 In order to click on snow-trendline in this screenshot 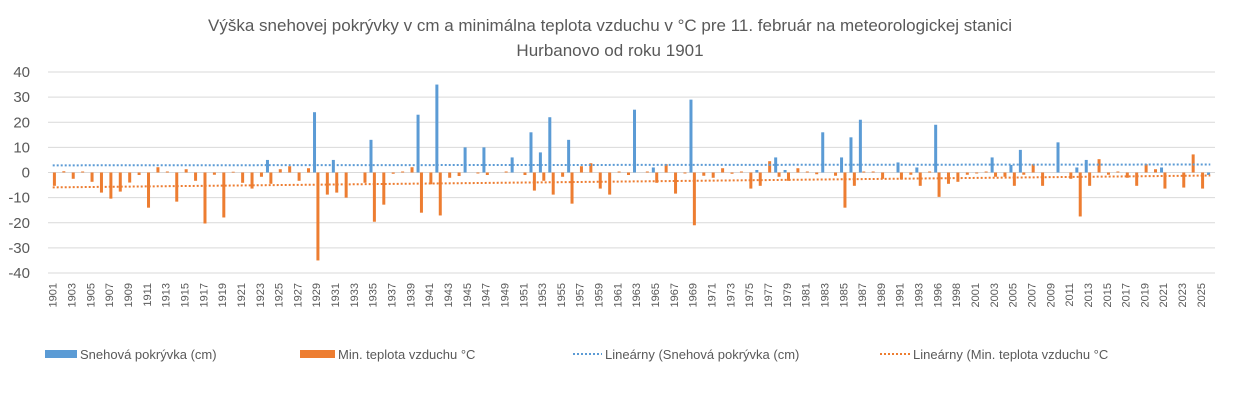, I will do `click(631, 165)`.